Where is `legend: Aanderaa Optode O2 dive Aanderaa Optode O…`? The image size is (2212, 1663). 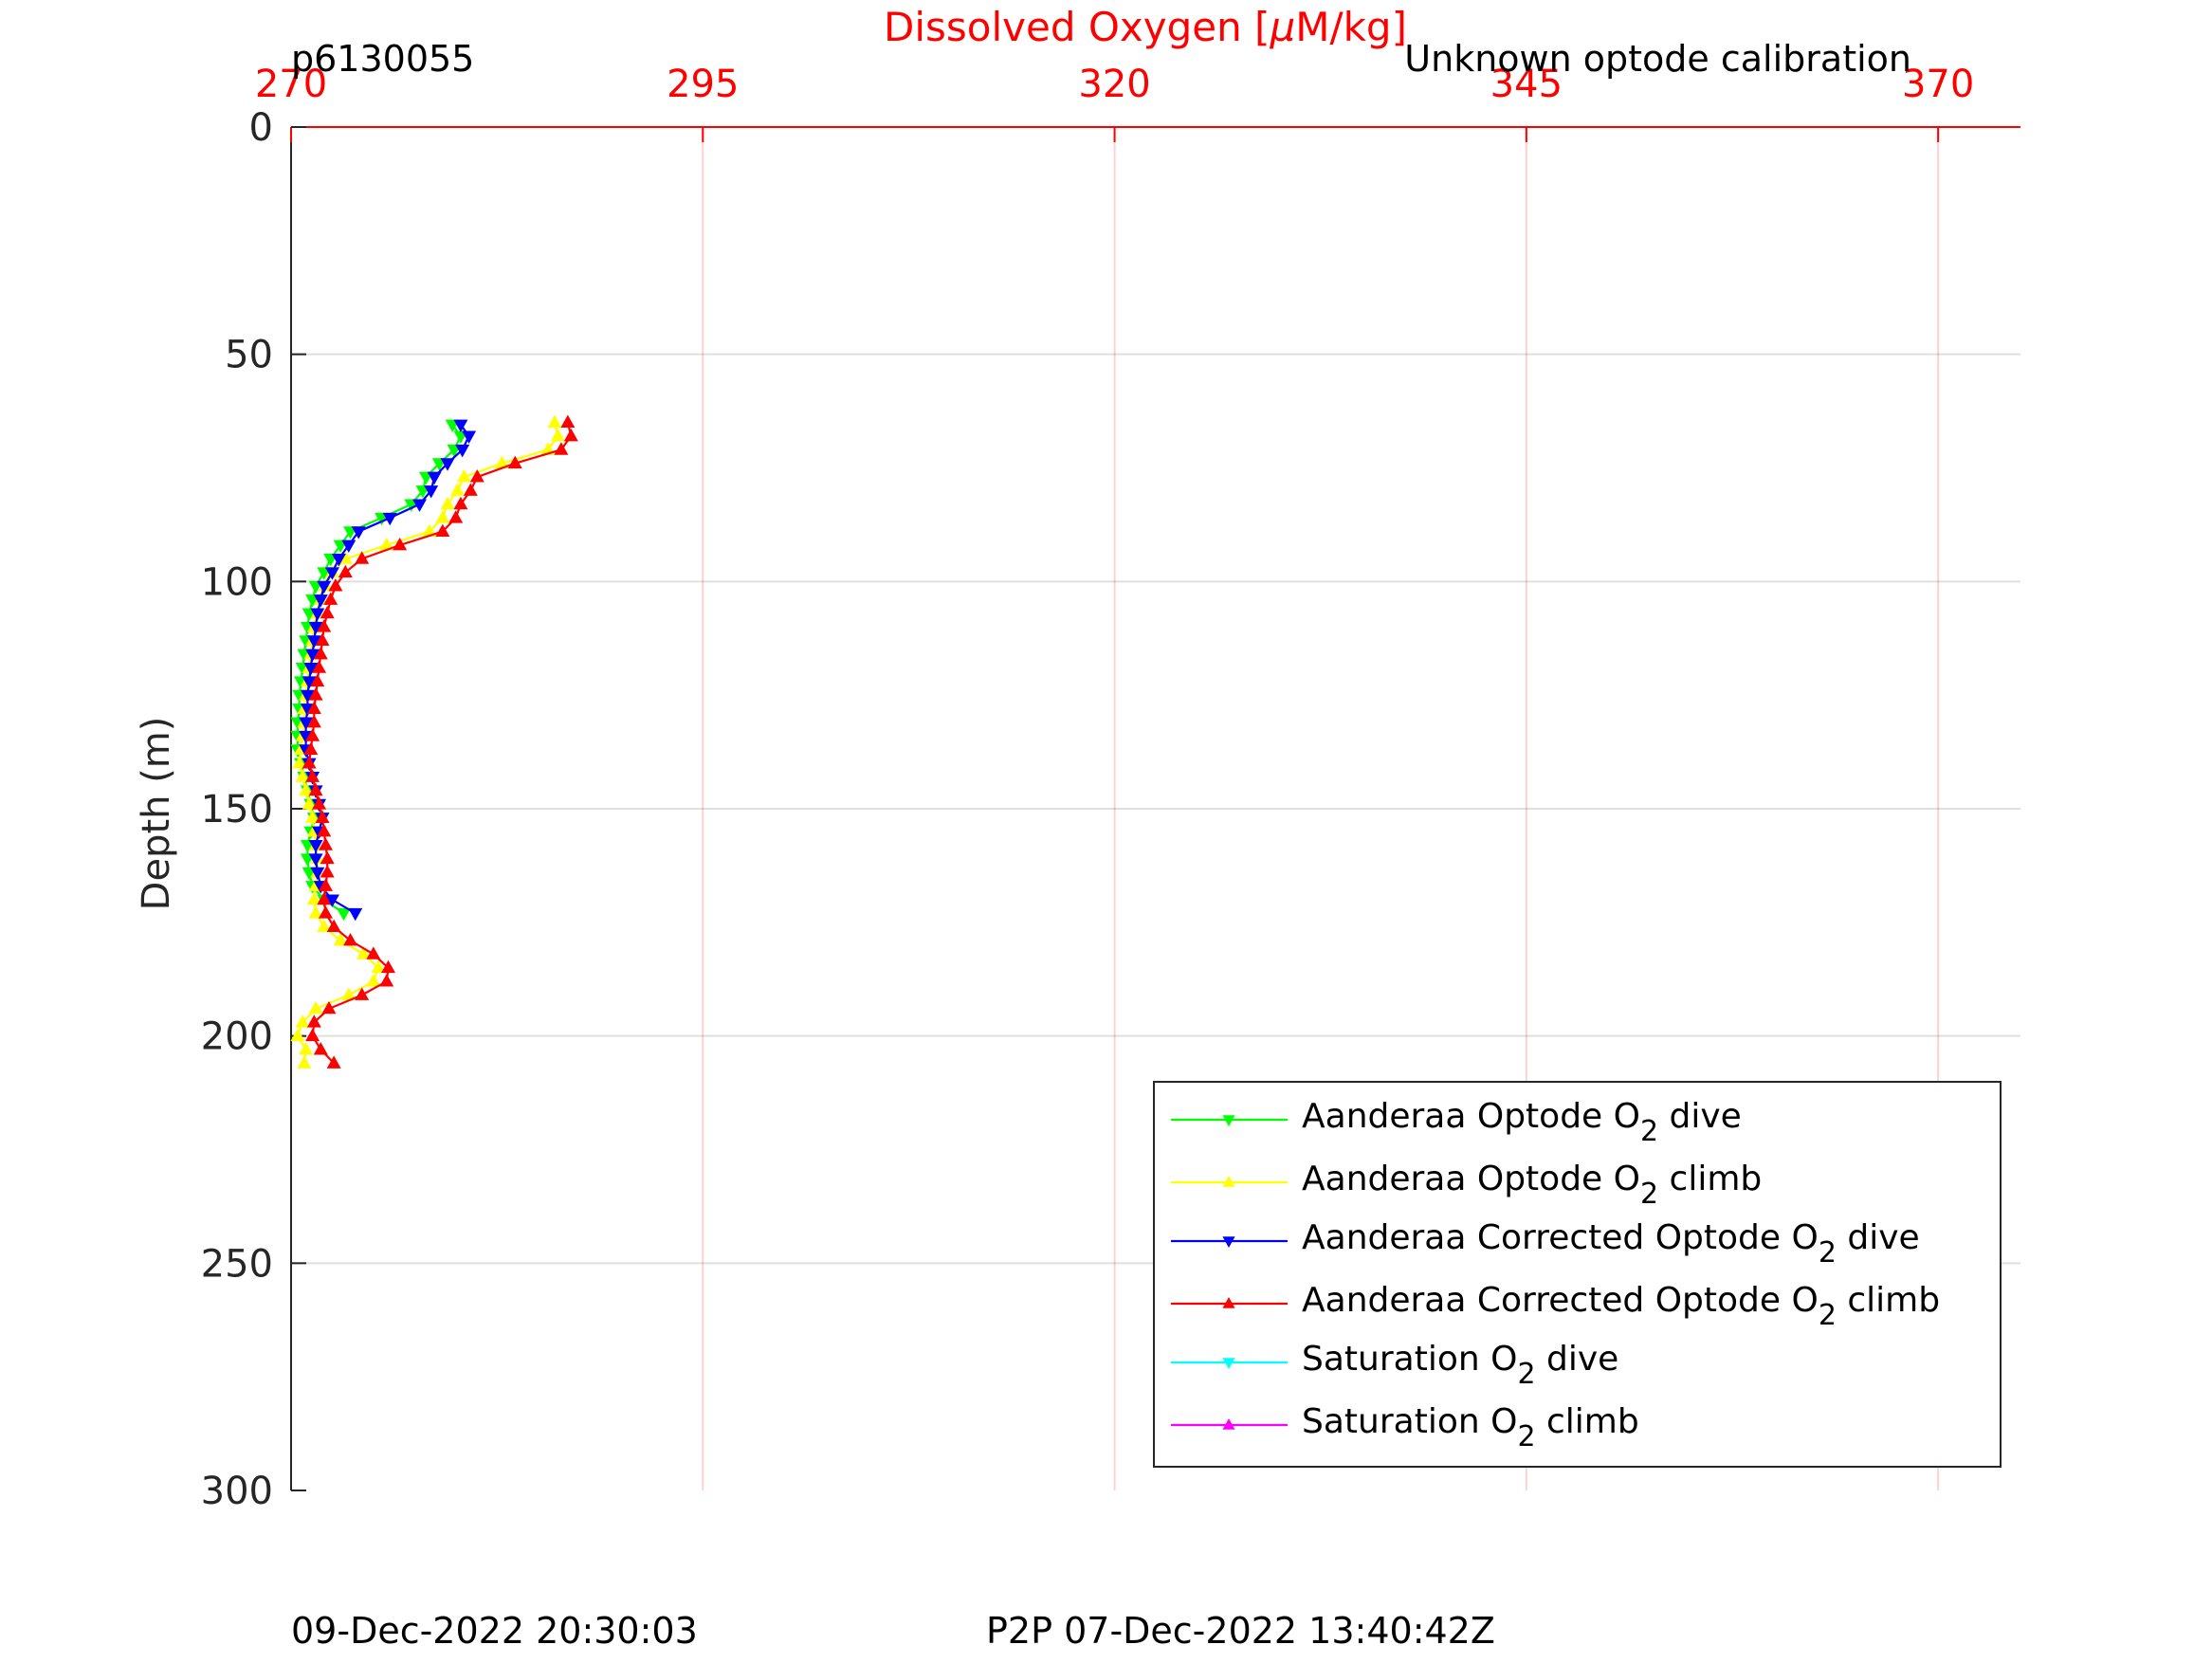
legend: Aanderaa Optode O2 dive Aanderaa Optode O… is located at coordinates (1577, 1274).